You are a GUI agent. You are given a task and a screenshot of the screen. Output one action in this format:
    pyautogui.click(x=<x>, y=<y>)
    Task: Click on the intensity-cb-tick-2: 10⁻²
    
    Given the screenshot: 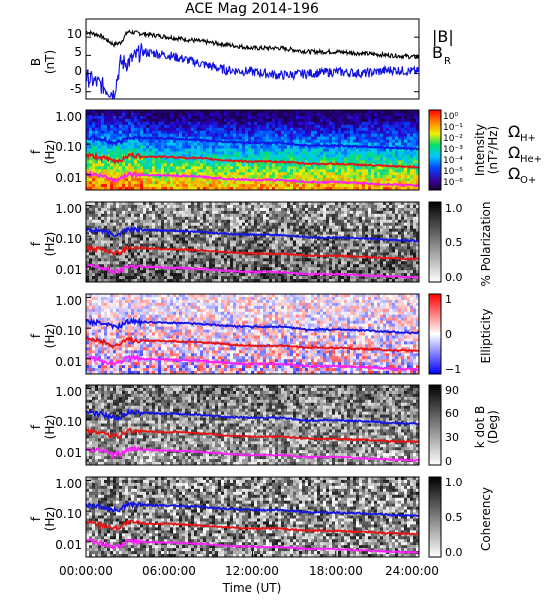 What is the action you would take?
    pyautogui.click(x=453, y=139)
    